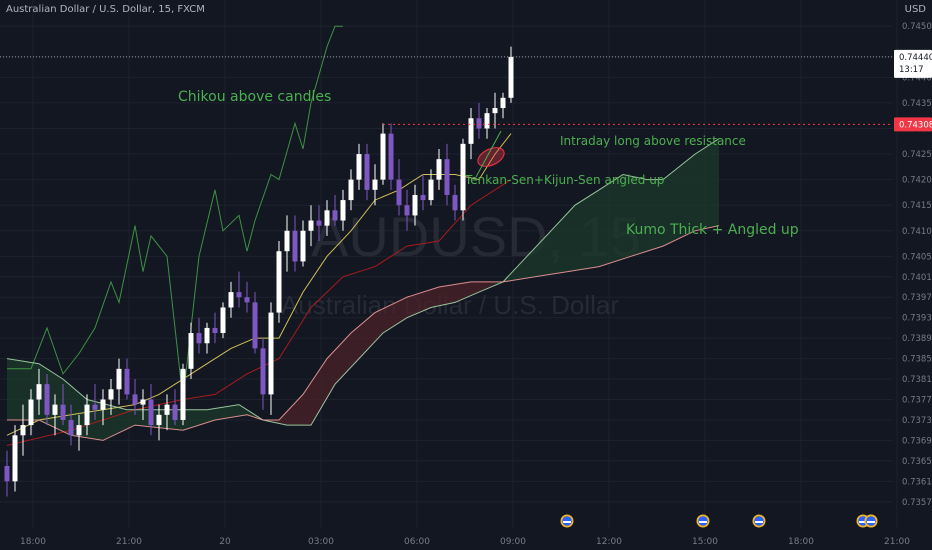  What do you see at coordinates (417, 542) in the screenshot?
I see `x-tick-label: 06:00` at bounding box center [417, 542].